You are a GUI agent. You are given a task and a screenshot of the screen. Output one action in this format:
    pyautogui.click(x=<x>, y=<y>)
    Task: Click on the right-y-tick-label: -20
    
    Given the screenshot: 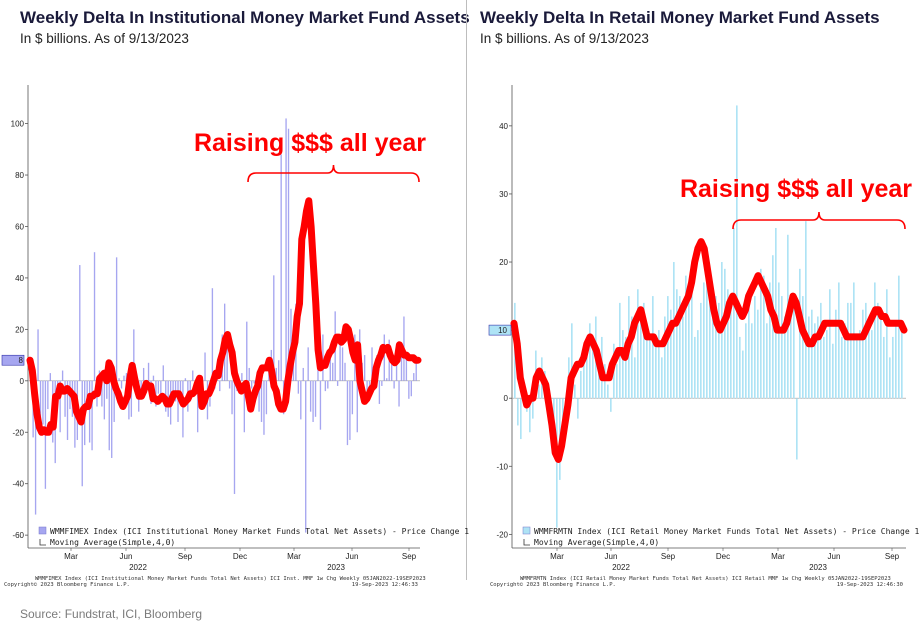 What is the action you would take?
    pyautogui.click(x=502, y=534)
    